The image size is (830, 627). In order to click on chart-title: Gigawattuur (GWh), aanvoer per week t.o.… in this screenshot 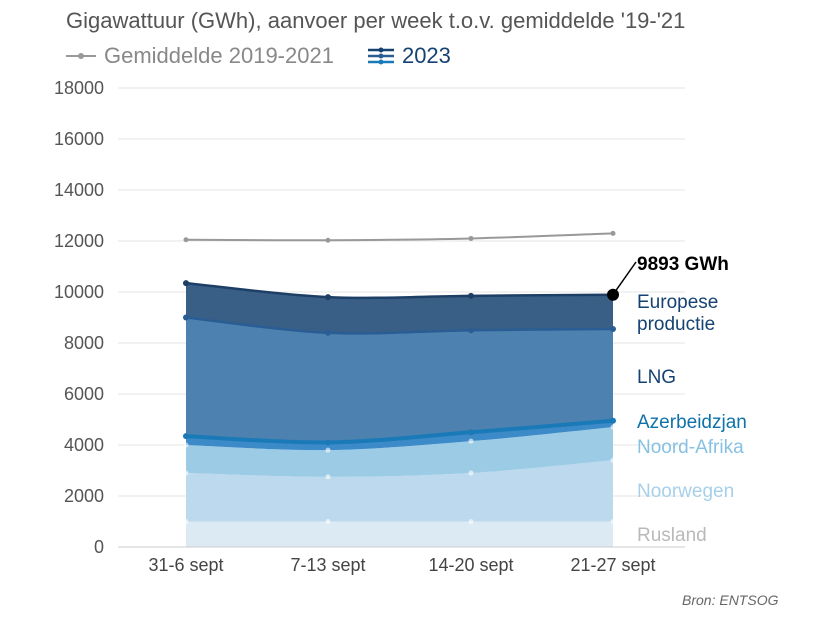, I will do `click(376, 20)`.